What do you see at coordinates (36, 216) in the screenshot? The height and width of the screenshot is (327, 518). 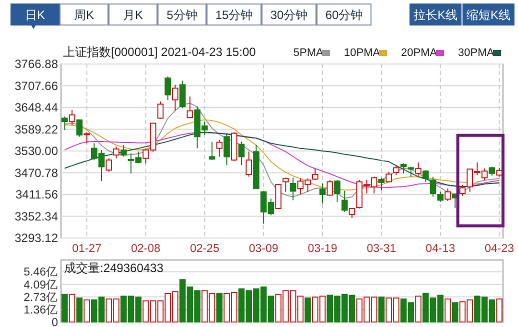 I see `y-tick-label: 3352.34` at bounding box center [36, 216].